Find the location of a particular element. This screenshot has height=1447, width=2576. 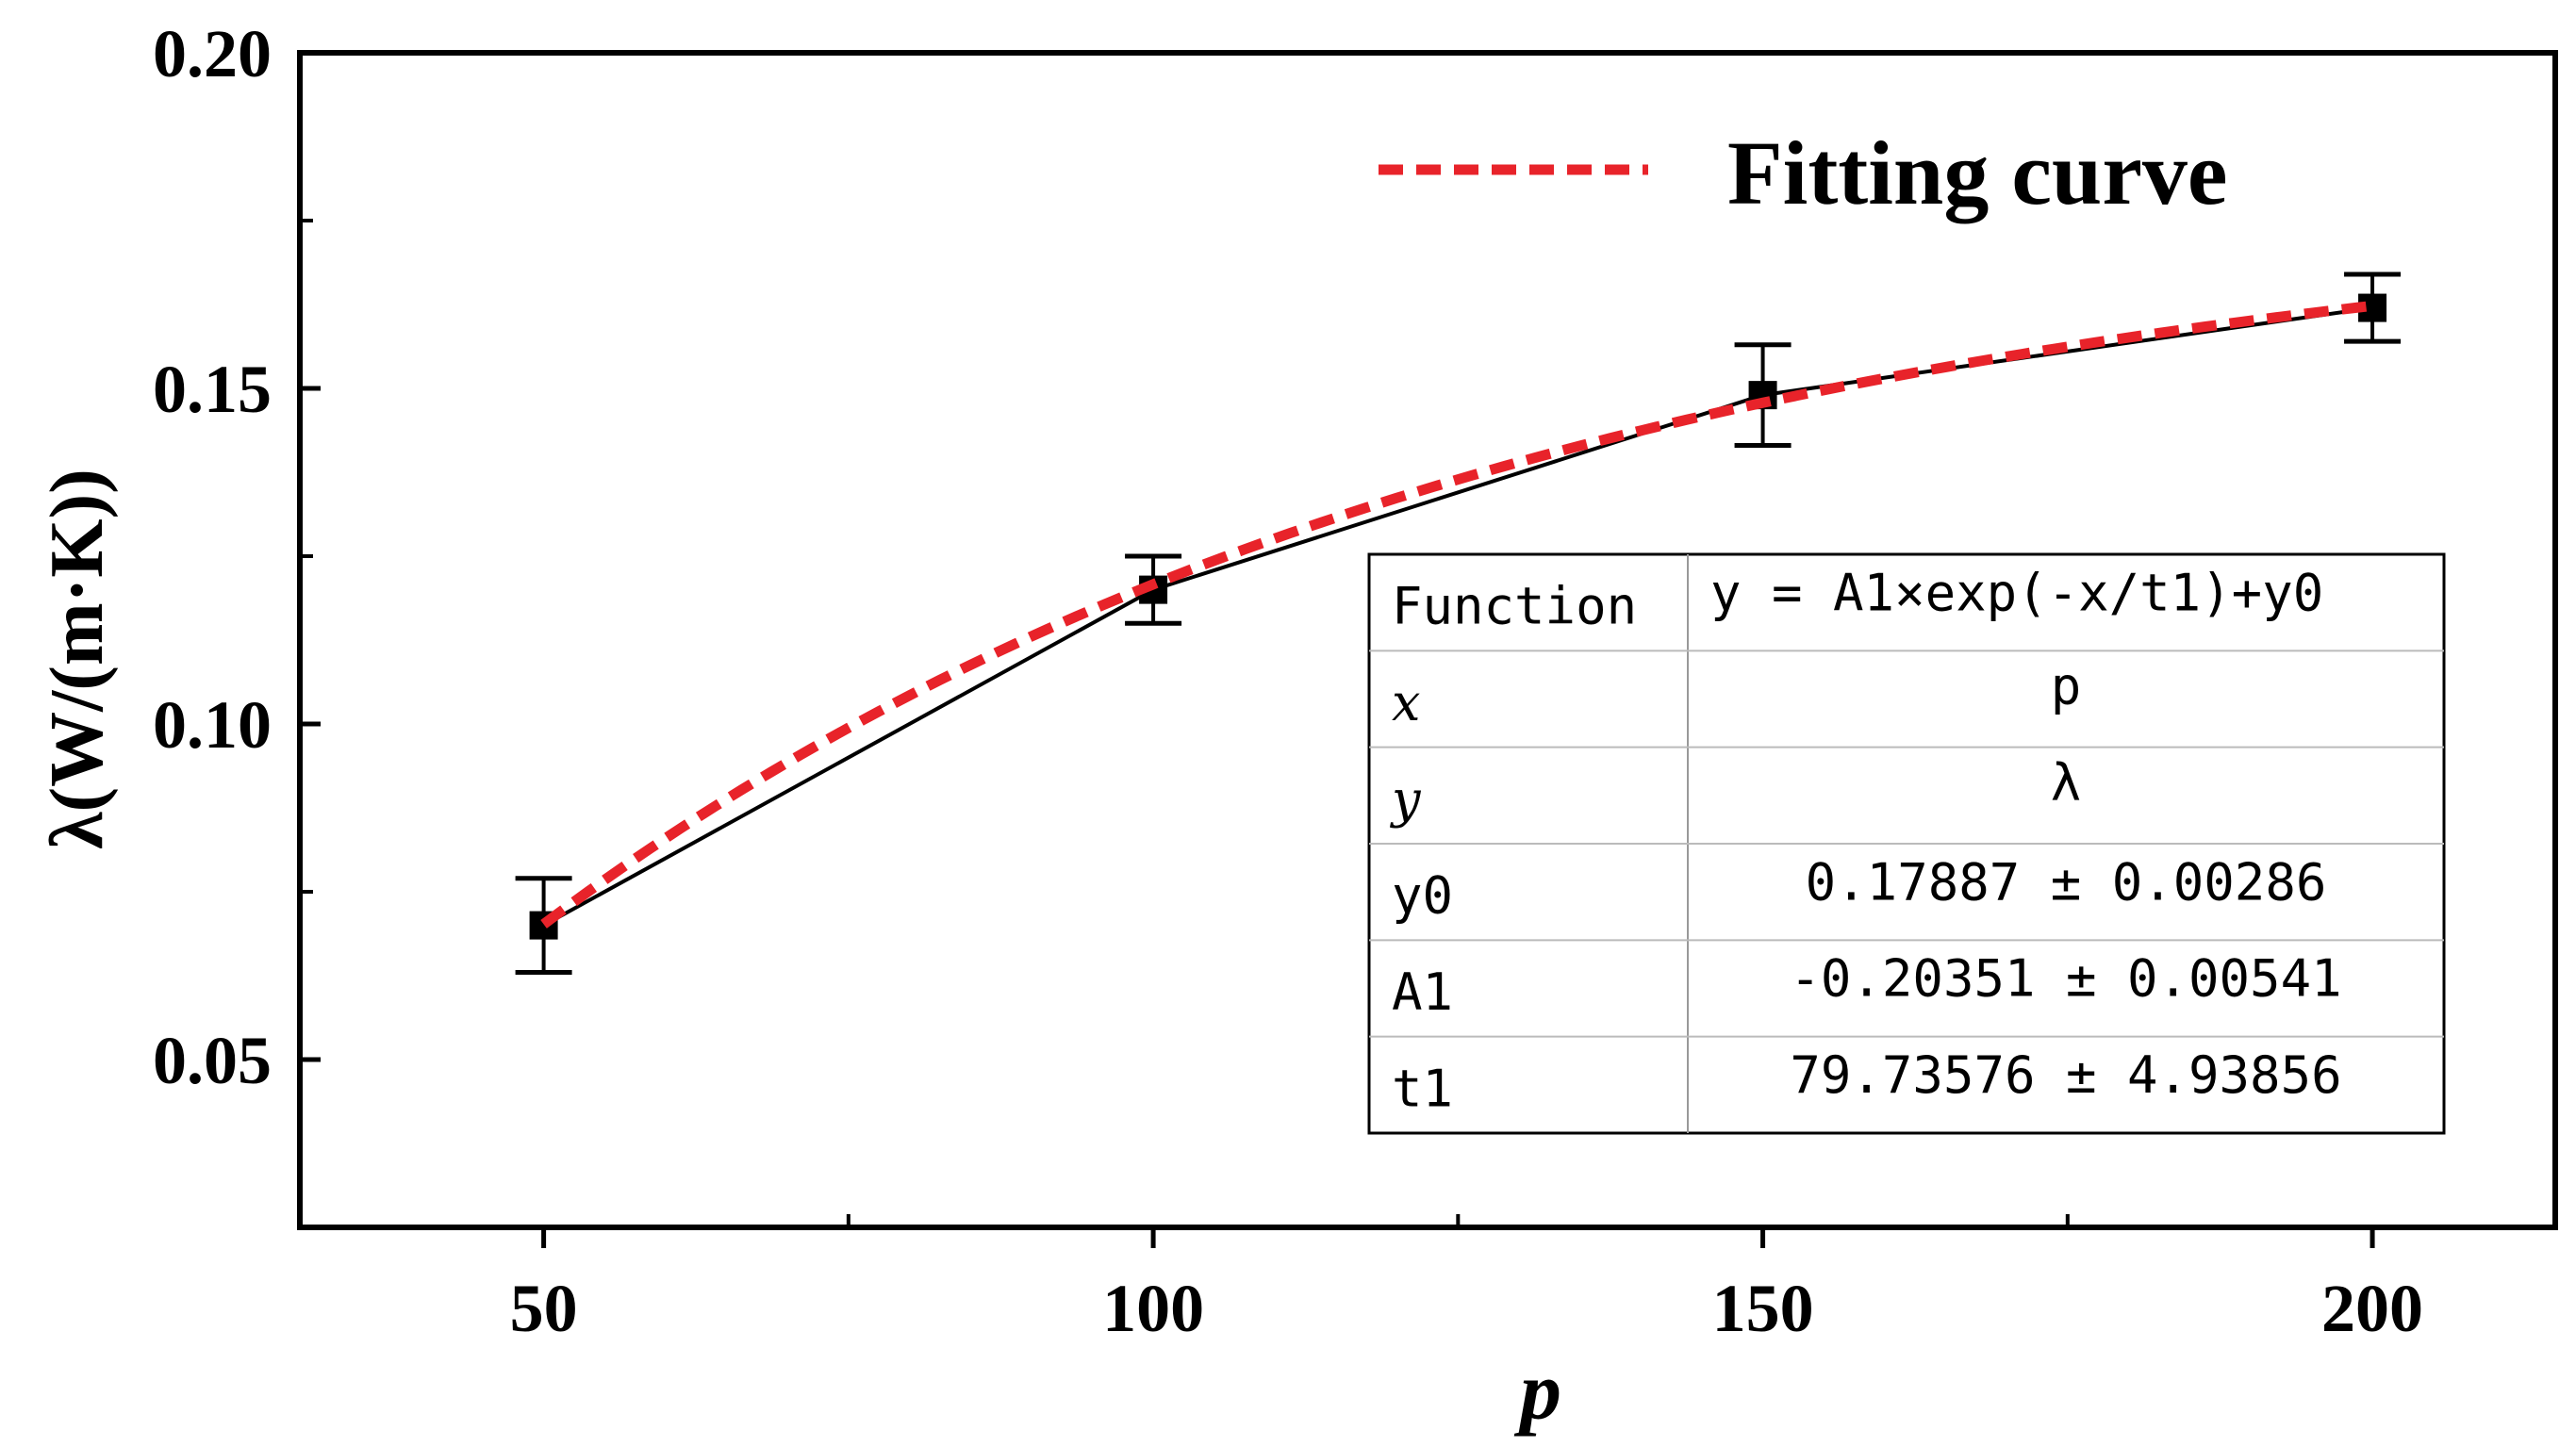

y-tick-label: 0.20 is located at coordinates (212, 53).